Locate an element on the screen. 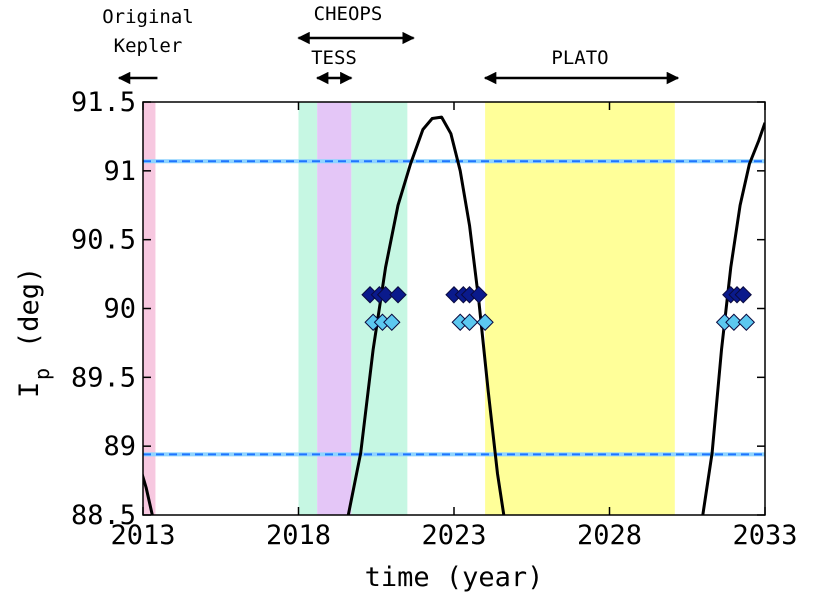 The width and height of the screenshot is (830, 609). mission-label-cheops-0: CHEOPS is located at coordinates (348, 14).